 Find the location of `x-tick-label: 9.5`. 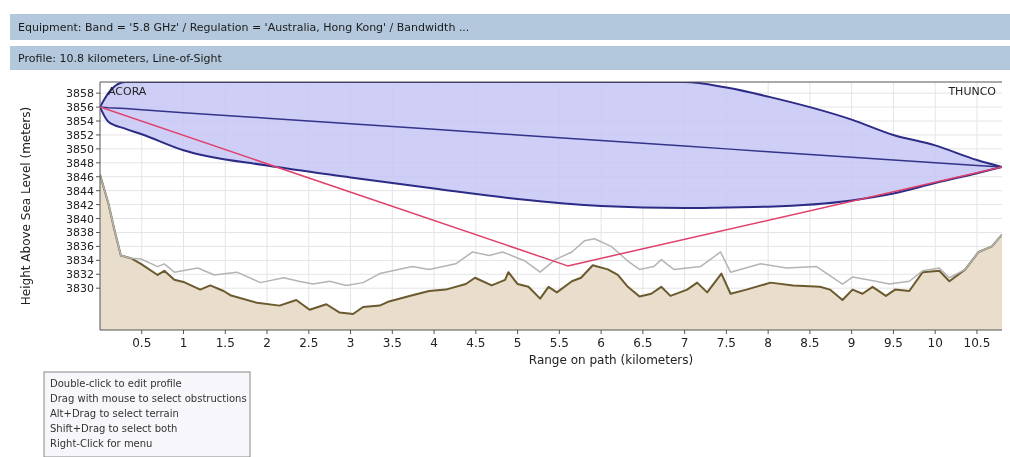

x-tick-label: 9.5 is located at coordinates (893, 343).